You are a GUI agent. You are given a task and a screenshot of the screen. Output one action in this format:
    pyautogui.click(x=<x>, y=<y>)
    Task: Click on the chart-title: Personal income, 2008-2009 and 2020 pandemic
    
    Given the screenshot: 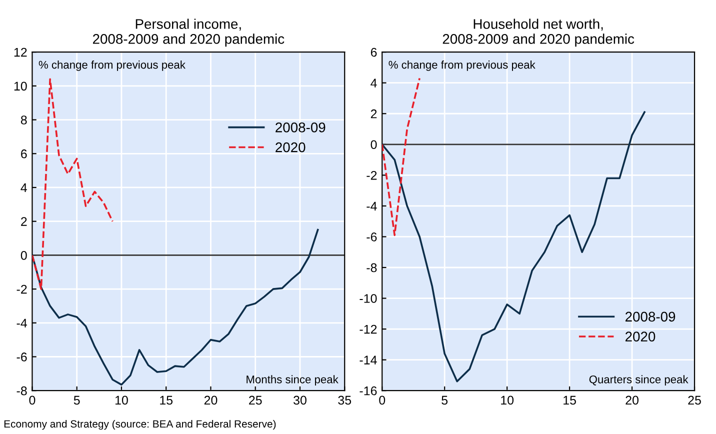 What is the action you would take?
    pyautogui.click(x=188, y=32)
    